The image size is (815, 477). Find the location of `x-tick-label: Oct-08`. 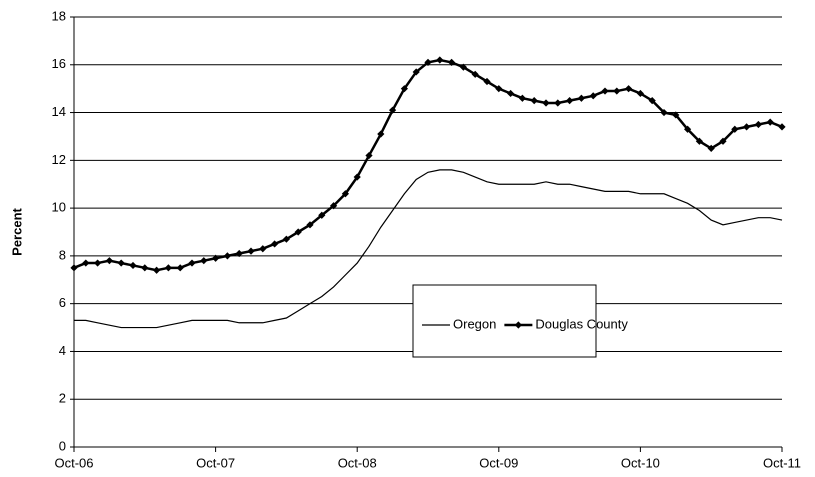

x-tick-label: Oct-08 is located at coordinates (357, 462).